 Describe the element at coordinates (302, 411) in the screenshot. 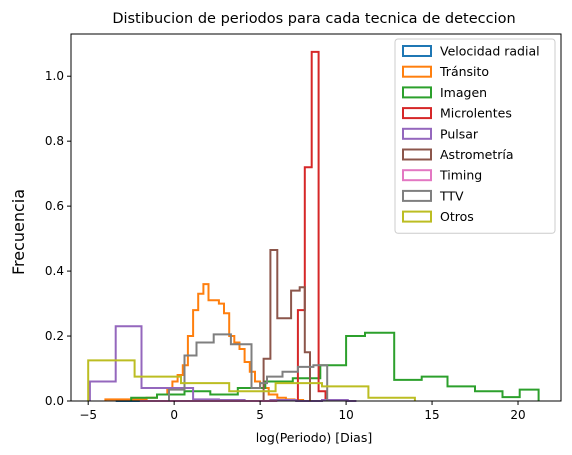

I see `x-axis-ticks: −5 0 5 10 15 20` at that location.